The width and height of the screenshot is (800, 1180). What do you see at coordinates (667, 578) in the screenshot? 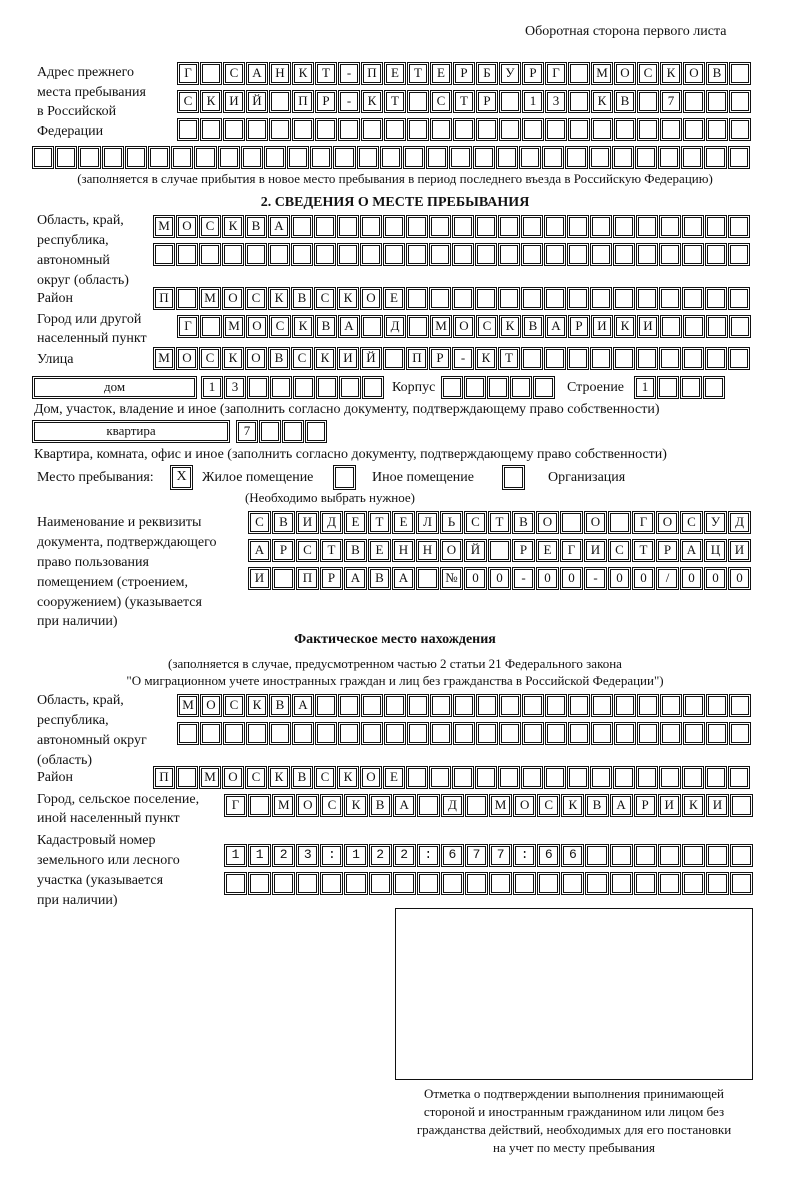
I see `char-cell: /` at bounding box center [667, 578].